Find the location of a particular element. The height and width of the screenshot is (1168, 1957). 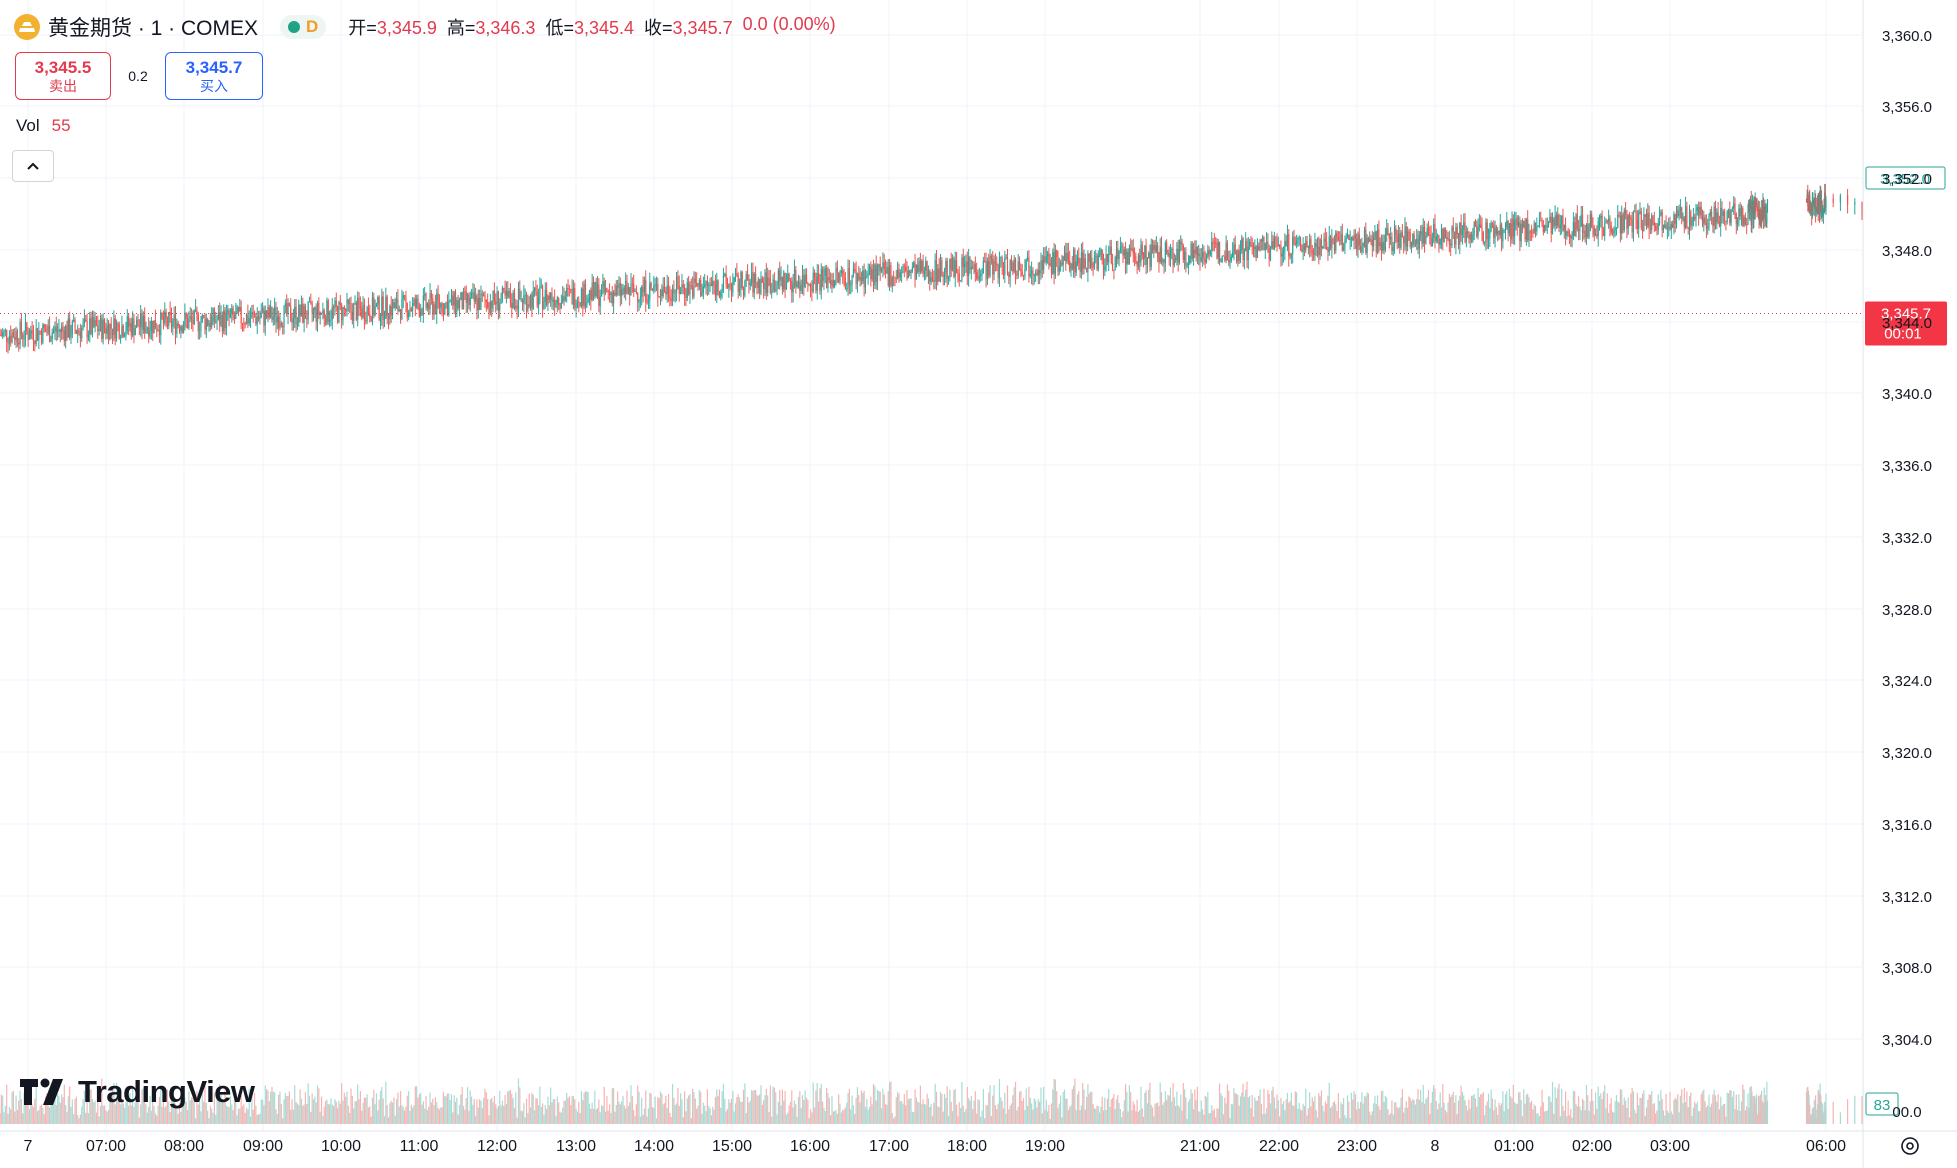

symbol-title: 黄金期货 · 1 · COMEX is located at coordinates (153, 28).